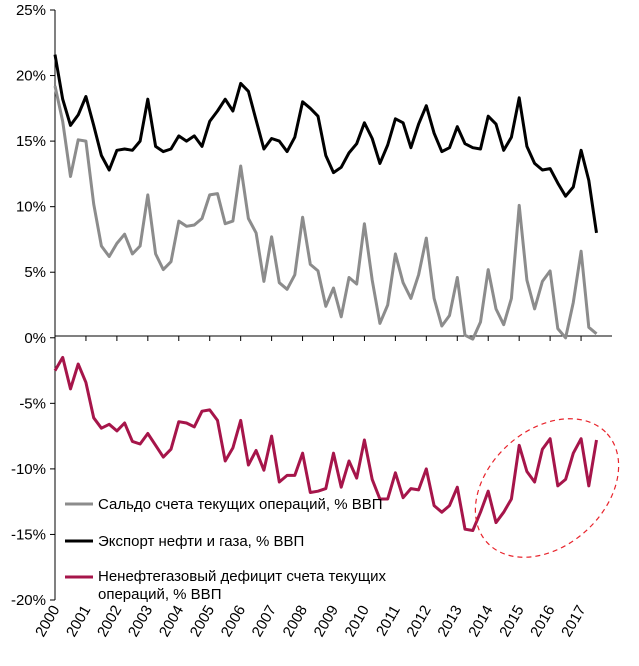 This screenshot has height=666, width=639. What do you see at coordinates (201, 541) in the screenshot?
I see `legend-label-oil-gas-export: Экспорт нефти и газа, % ВВП` at bounding box center [201, 541].